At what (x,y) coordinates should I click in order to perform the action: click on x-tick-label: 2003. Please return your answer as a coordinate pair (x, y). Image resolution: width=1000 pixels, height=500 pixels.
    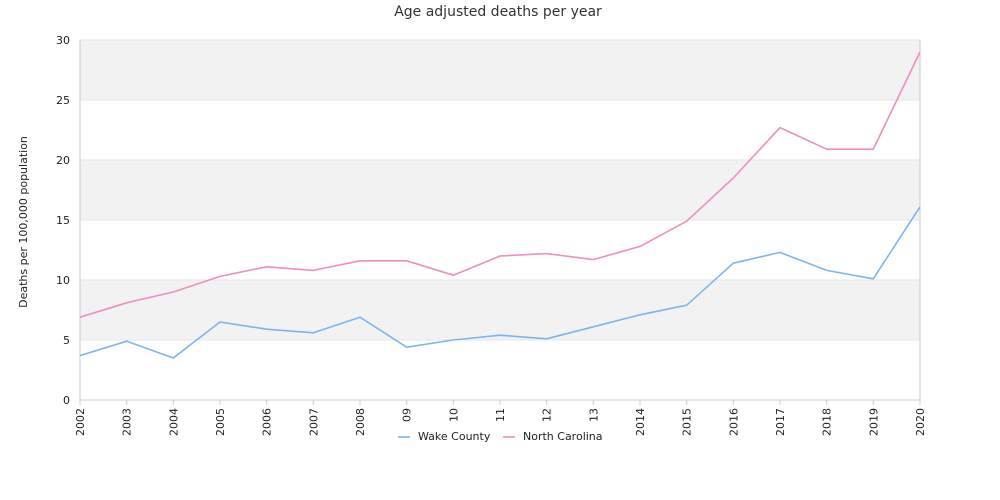
    Looking at the image, I should click on (127, 422).